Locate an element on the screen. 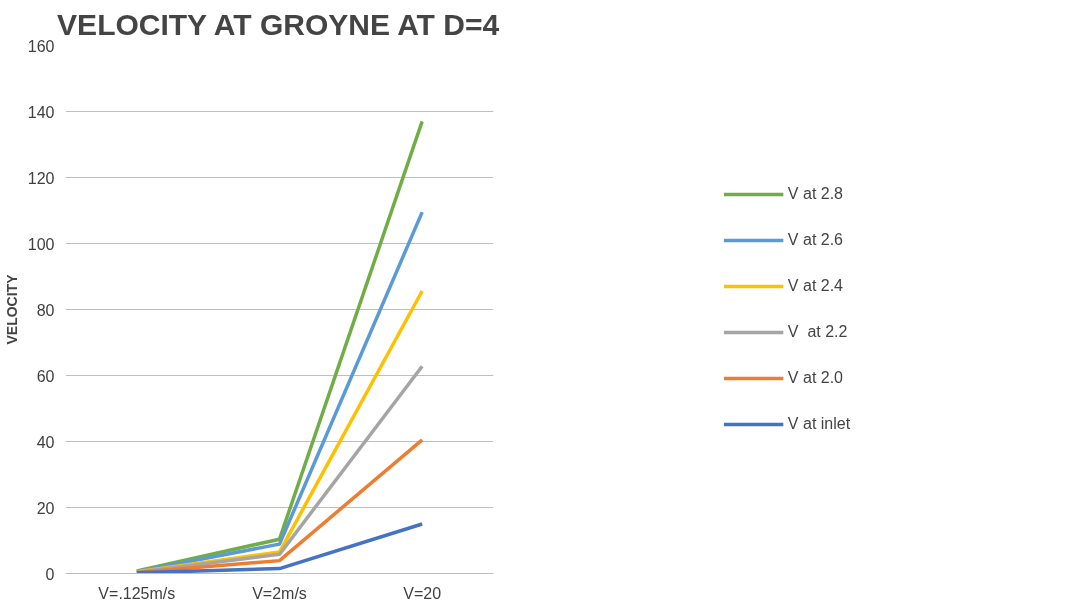 The width and height of the screenshot is (1084, 608). y-axis-title: VELOCITY is located at coordinates (11, 309).